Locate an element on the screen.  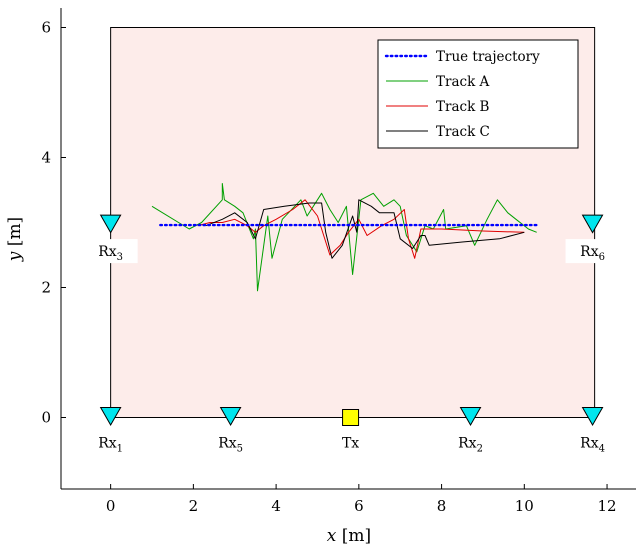
marker-label-rx5: Rx5 is located at coordinates (230, 445).